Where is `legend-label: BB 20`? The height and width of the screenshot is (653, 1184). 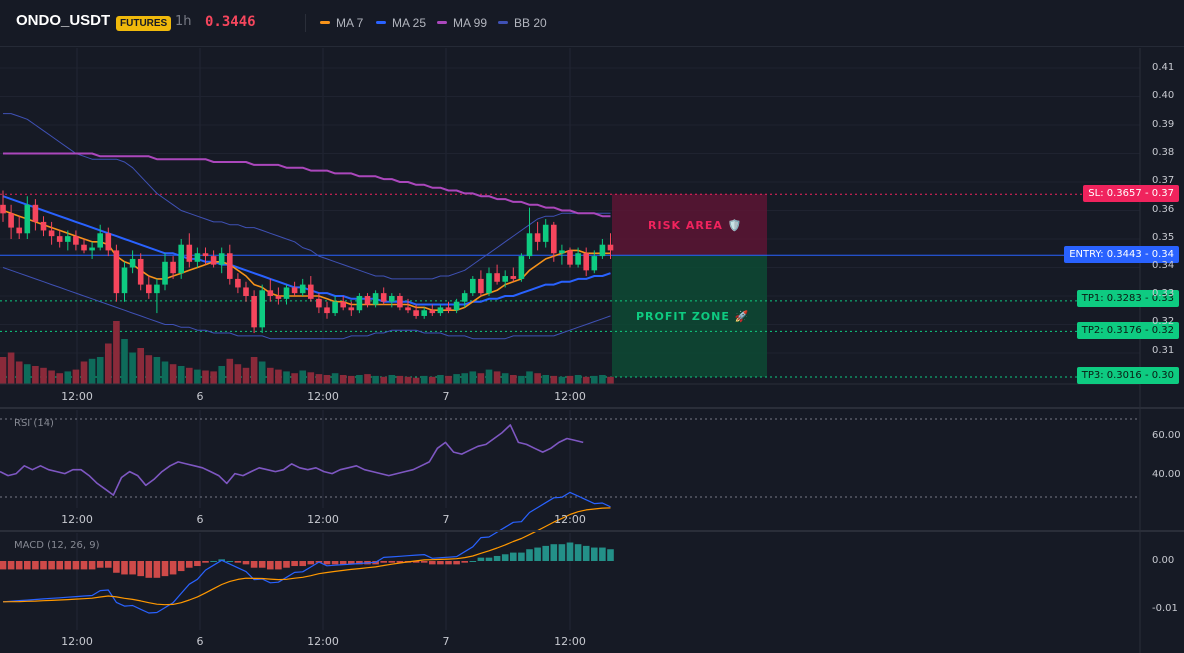 legend-label: BB 20 is located at coordinates (530, 23).